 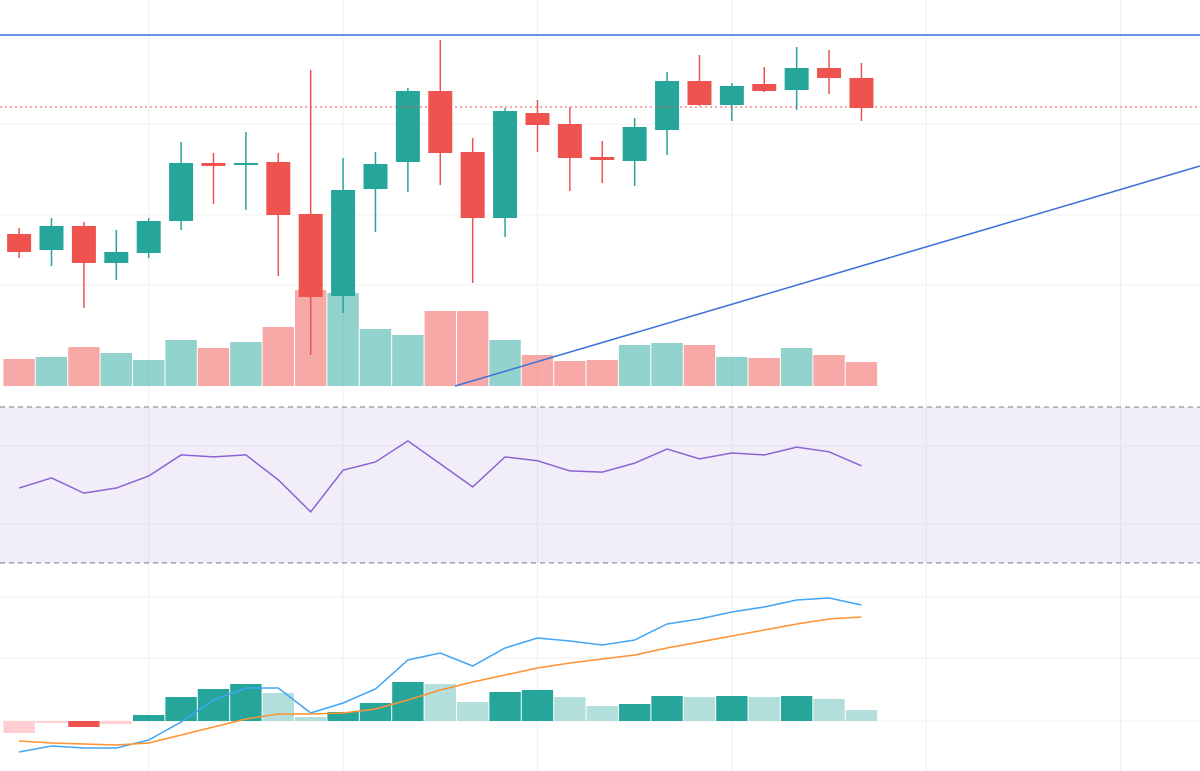 I want to click on macd-line, so click(x=440, y=675).